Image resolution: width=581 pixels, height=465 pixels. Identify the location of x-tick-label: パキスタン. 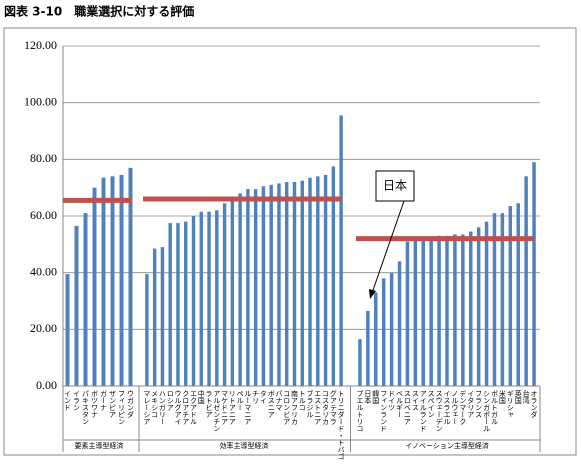
(86, 407).